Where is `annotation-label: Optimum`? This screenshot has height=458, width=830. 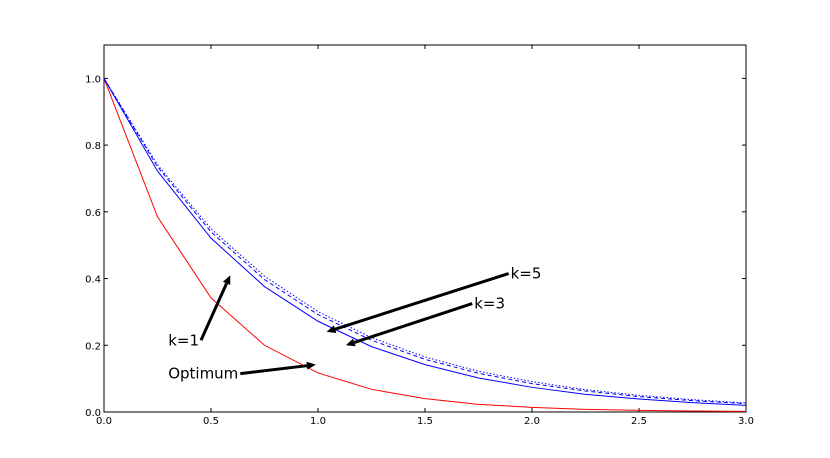 annotation-label: Optimum is located at coordinates (203, 374).